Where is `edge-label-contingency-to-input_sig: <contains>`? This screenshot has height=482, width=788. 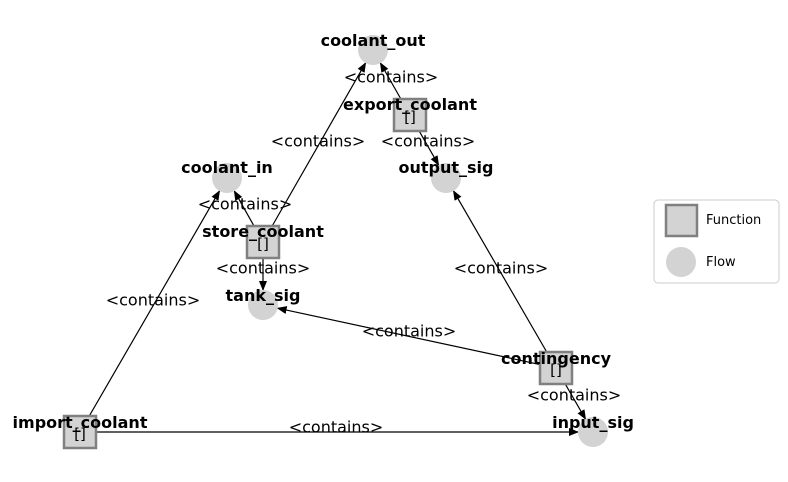 edge-label-contingency-to-input_sig: <contains> is located at coordinates (574, 395).